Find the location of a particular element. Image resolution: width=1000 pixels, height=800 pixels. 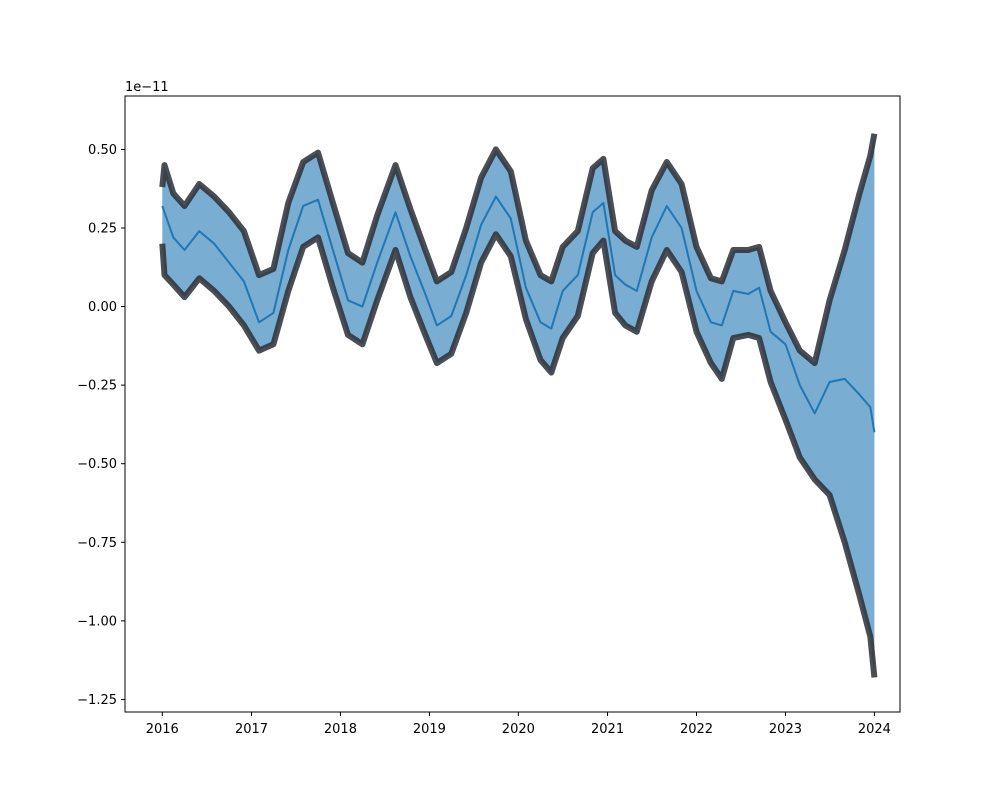

y-tick-label: 0.50 is located at coordinates (102, 150).